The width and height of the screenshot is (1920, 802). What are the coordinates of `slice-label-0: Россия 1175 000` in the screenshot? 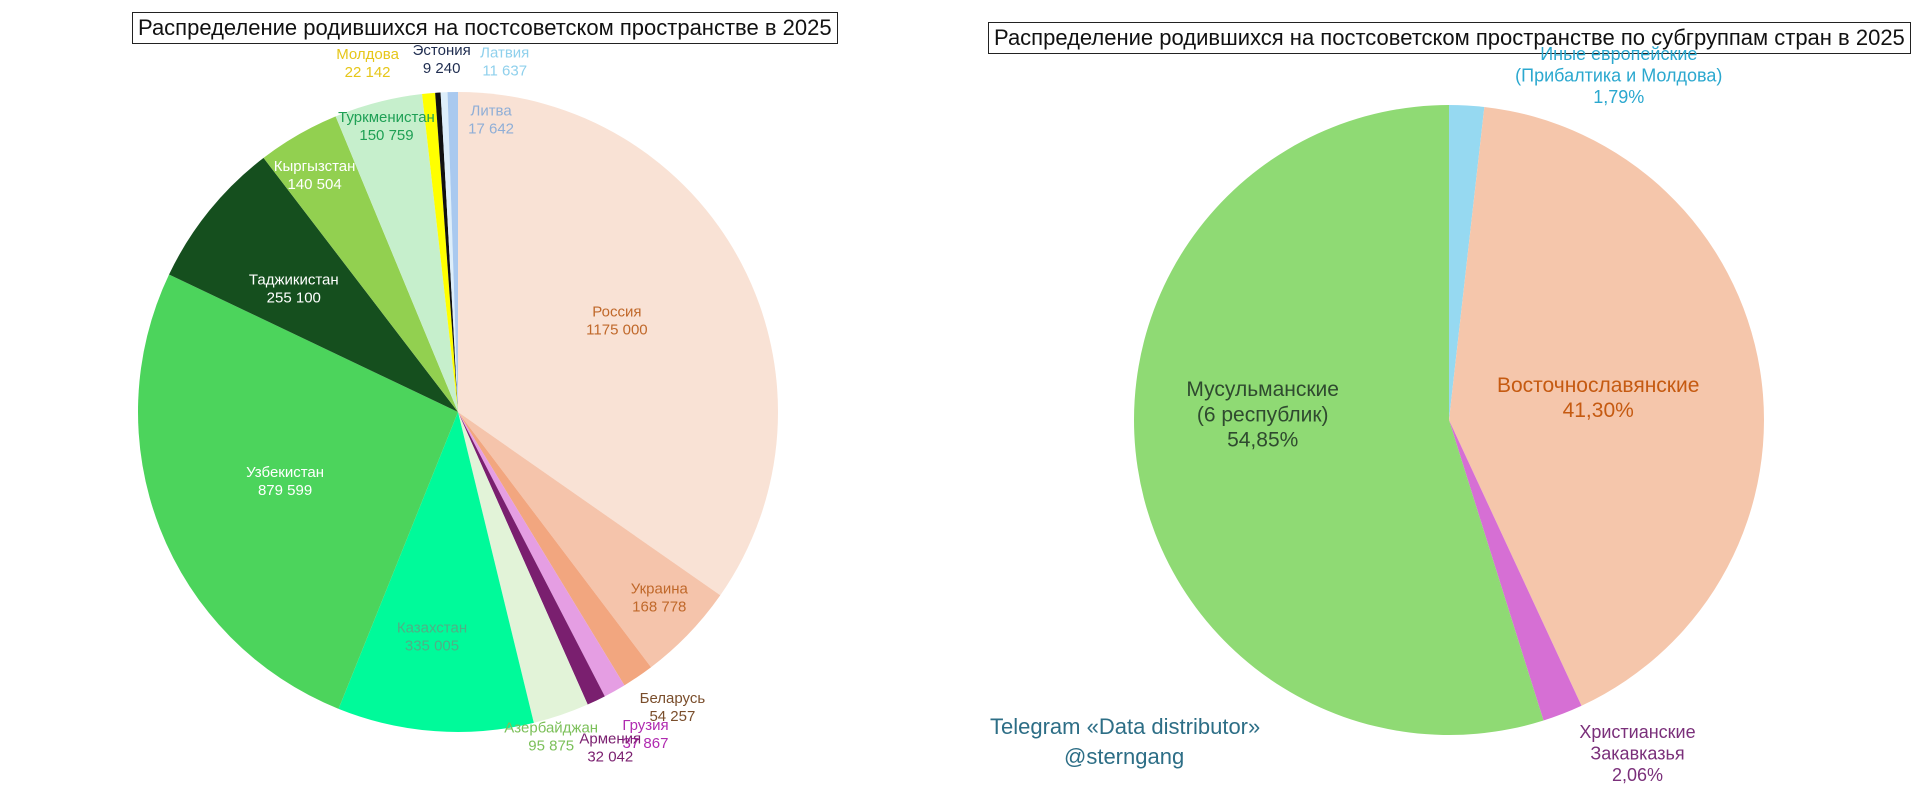 It's located at (616, 321).